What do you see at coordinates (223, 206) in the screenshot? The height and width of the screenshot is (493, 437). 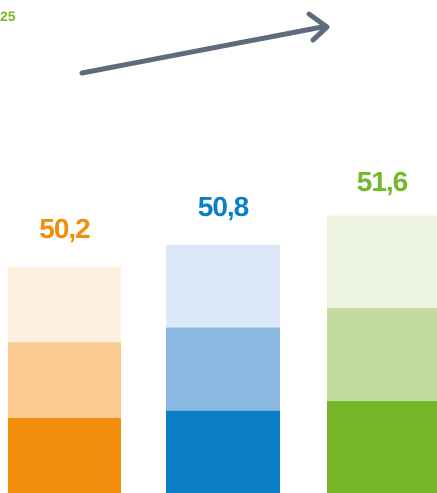 I see `bar-value-label-blue: 50,8` at bounding box center [223, 206].